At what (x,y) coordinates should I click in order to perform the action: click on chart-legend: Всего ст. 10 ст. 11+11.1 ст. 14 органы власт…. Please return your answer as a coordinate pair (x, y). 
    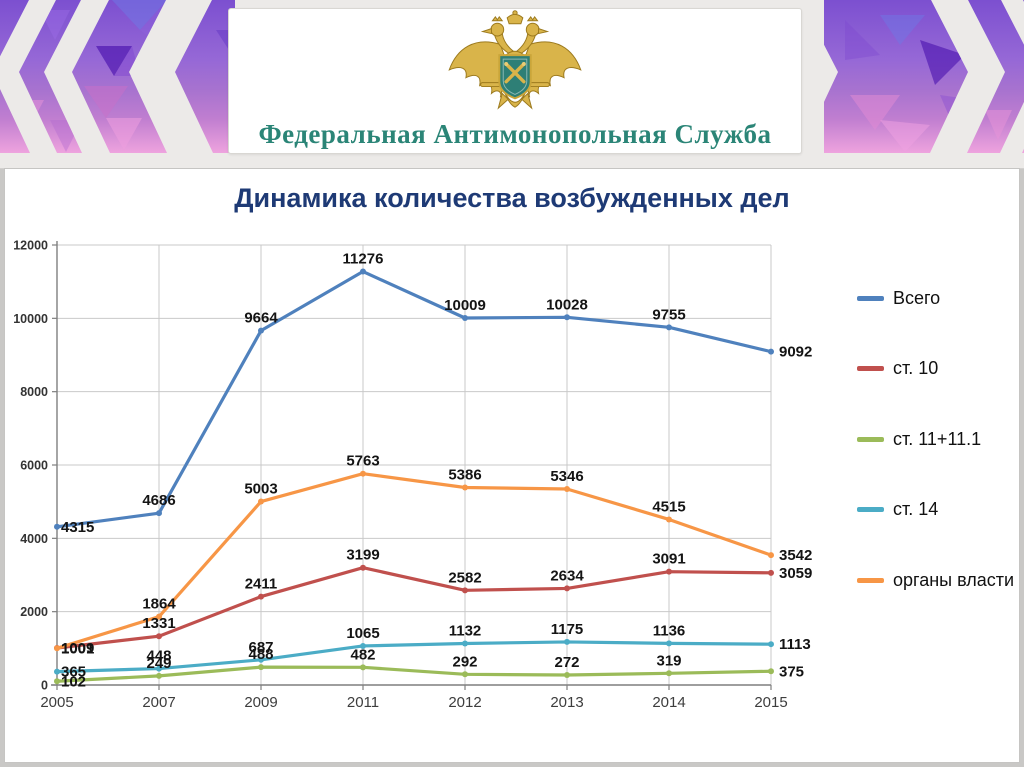
    Looking at the image, I should click on (936, 439).